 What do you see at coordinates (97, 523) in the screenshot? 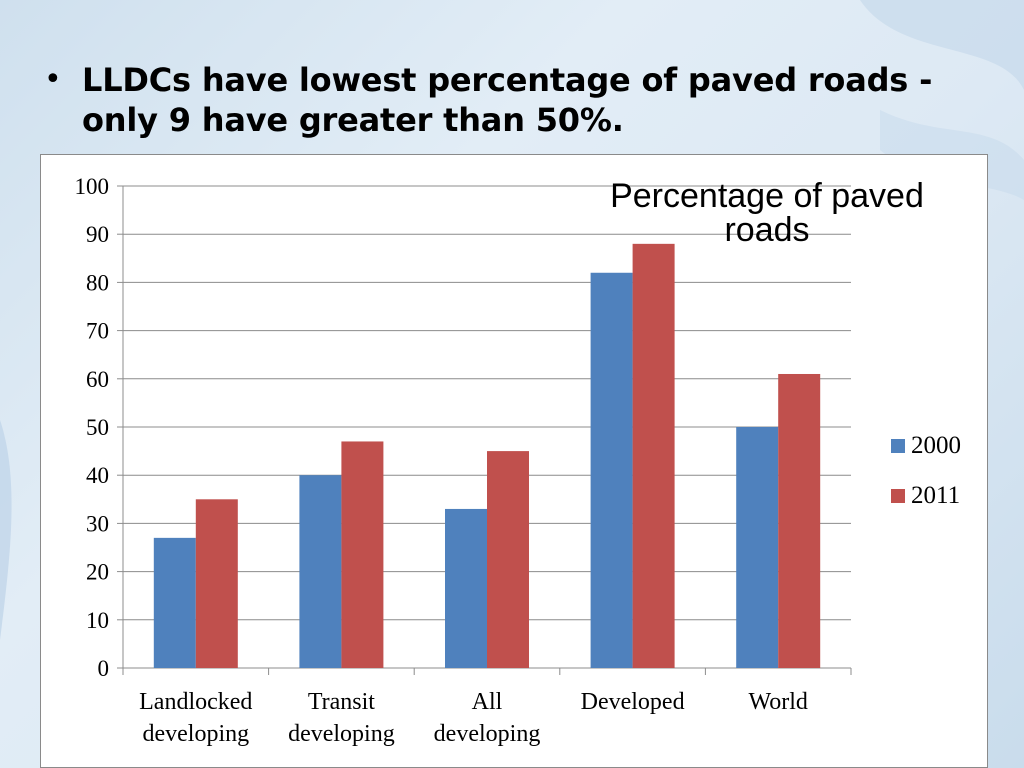
I see `y-tick-label: 30` at bounding box center [97, 523].